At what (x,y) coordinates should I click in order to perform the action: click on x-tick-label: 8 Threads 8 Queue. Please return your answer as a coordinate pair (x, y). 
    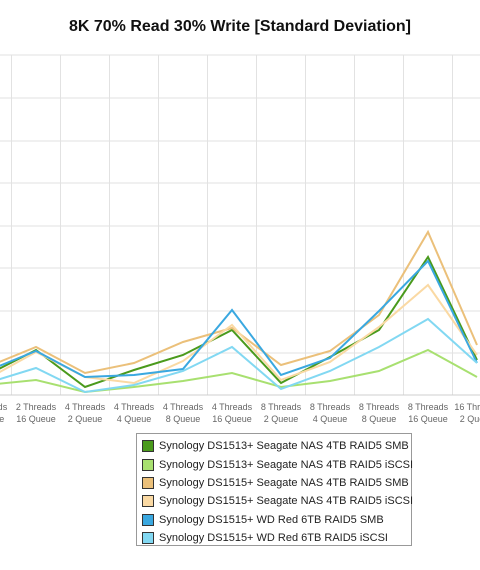
    Looking at the image, I should click on (379, 413).